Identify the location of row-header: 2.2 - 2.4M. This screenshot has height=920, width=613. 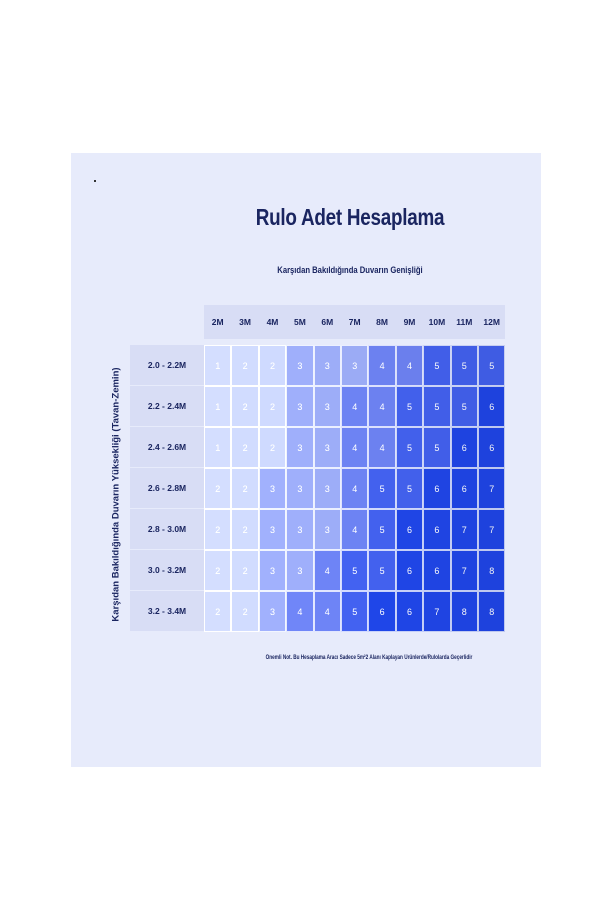
(167, 406).